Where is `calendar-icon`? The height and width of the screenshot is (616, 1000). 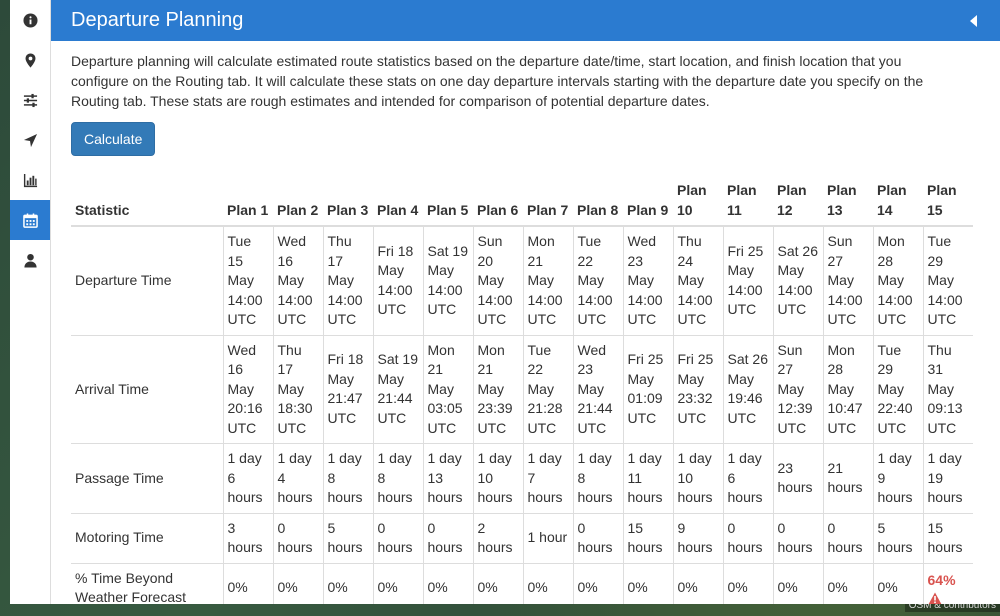 calendar-icon is located at coordinates (30, 220).